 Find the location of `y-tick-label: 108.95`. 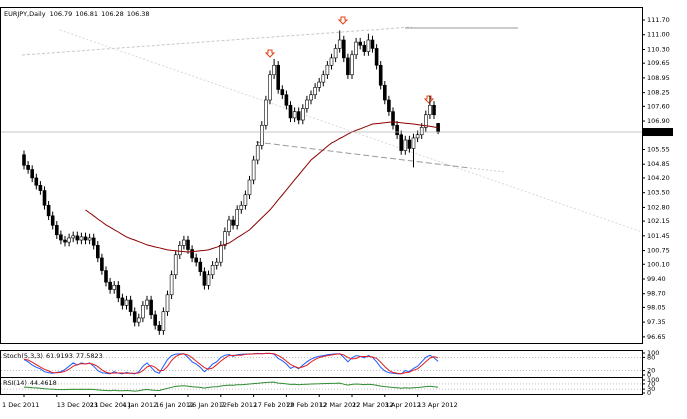

y-tick-label: 108.95 is located at coordinates (658, 78).